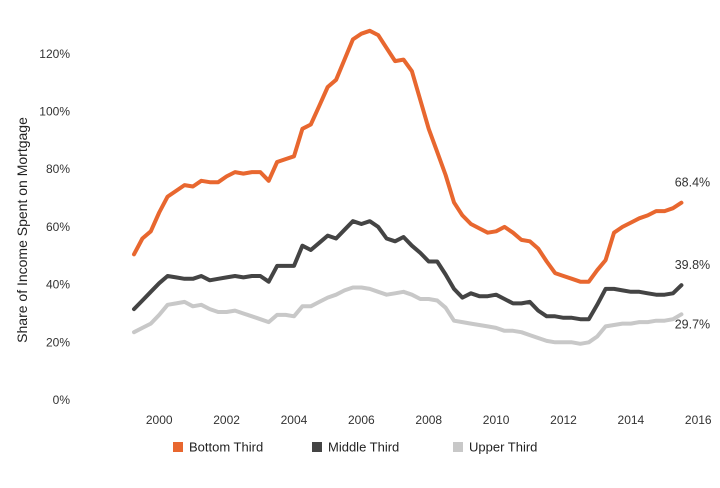  Describe the element at coordinates (54, 112) in the screenshot. I see `y-tick-label: 100%` at that location.